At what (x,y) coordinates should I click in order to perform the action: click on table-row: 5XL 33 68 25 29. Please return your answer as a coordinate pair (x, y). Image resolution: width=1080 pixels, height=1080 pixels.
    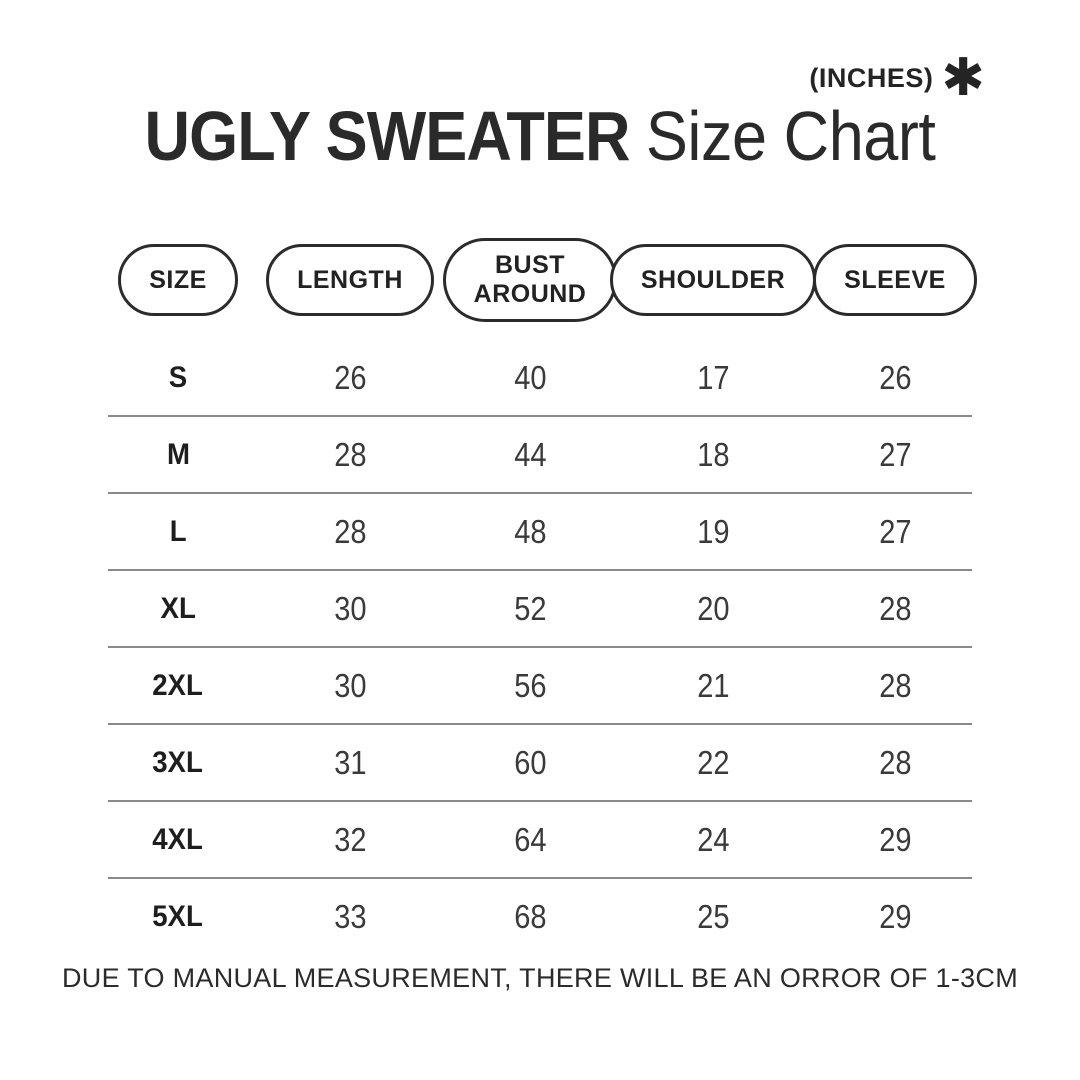
    Looking at the image, I should click on (540, 915).